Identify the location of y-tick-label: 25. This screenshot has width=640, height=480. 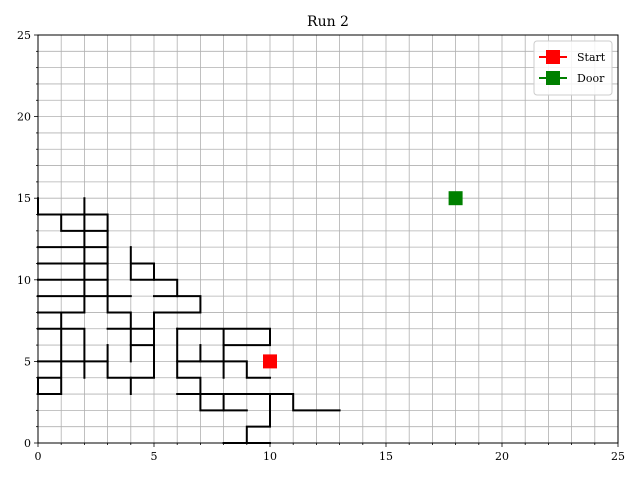
(24, 35).